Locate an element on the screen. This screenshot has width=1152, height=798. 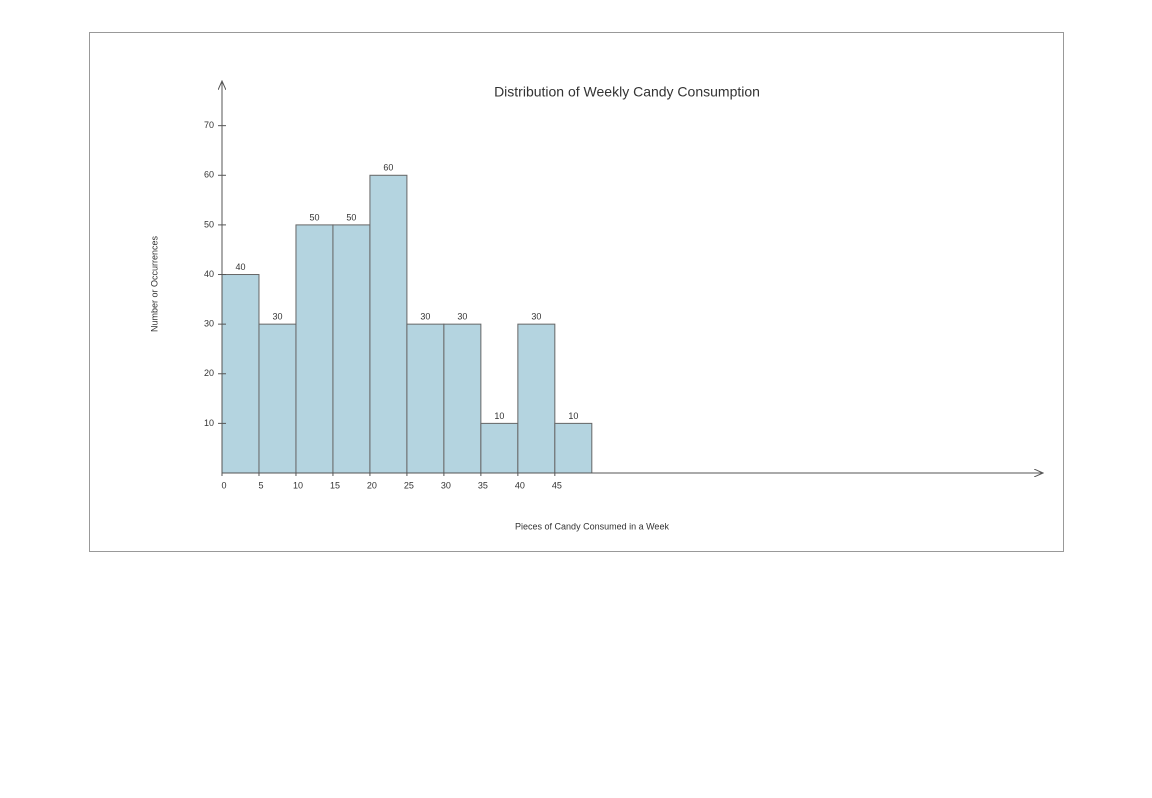
x-tick-label: 20 is located at coordinates (372, 485).